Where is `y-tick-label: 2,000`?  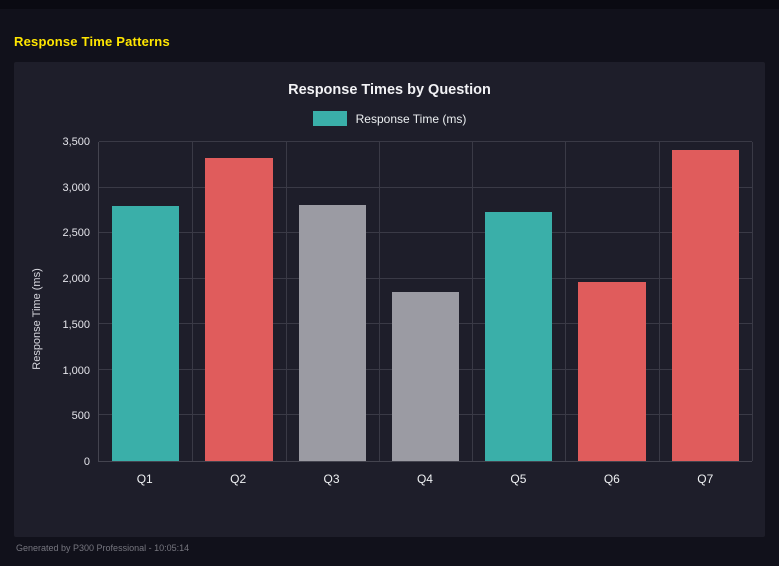
y-tick-label: 2,000 is located at coordinates (76, 279).